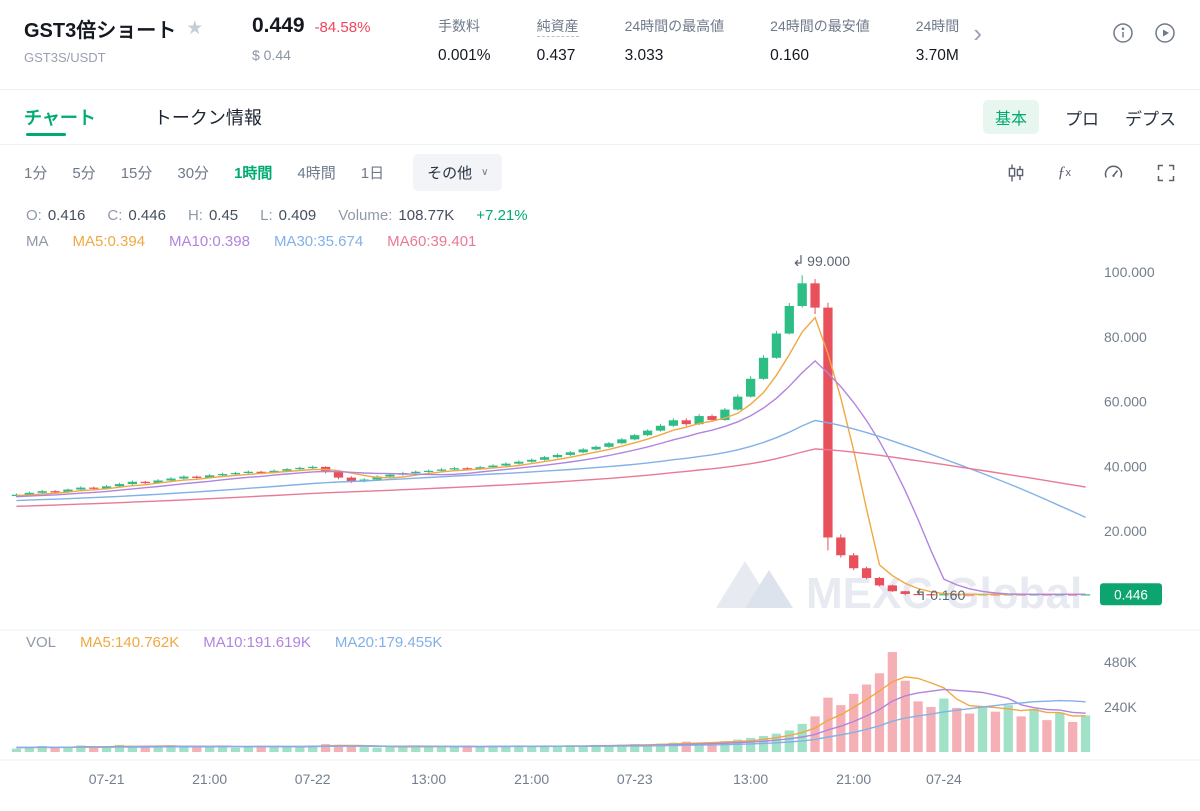 The height and width of the screenshot is (811, 1200). I want to click on timeframe-more-dropdown: その他 ∨, so click(458, 172).